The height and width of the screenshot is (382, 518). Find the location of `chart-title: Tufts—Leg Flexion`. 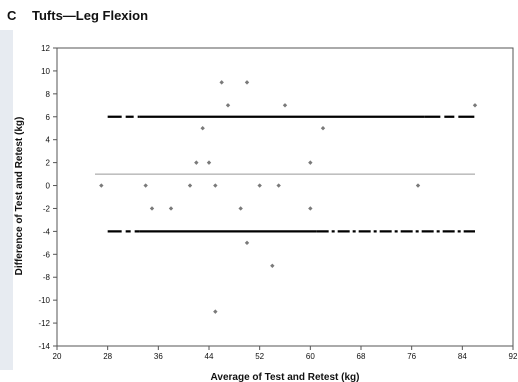

chart-title: Tufts—Leg Flexion is located at coordinates (90, 15).